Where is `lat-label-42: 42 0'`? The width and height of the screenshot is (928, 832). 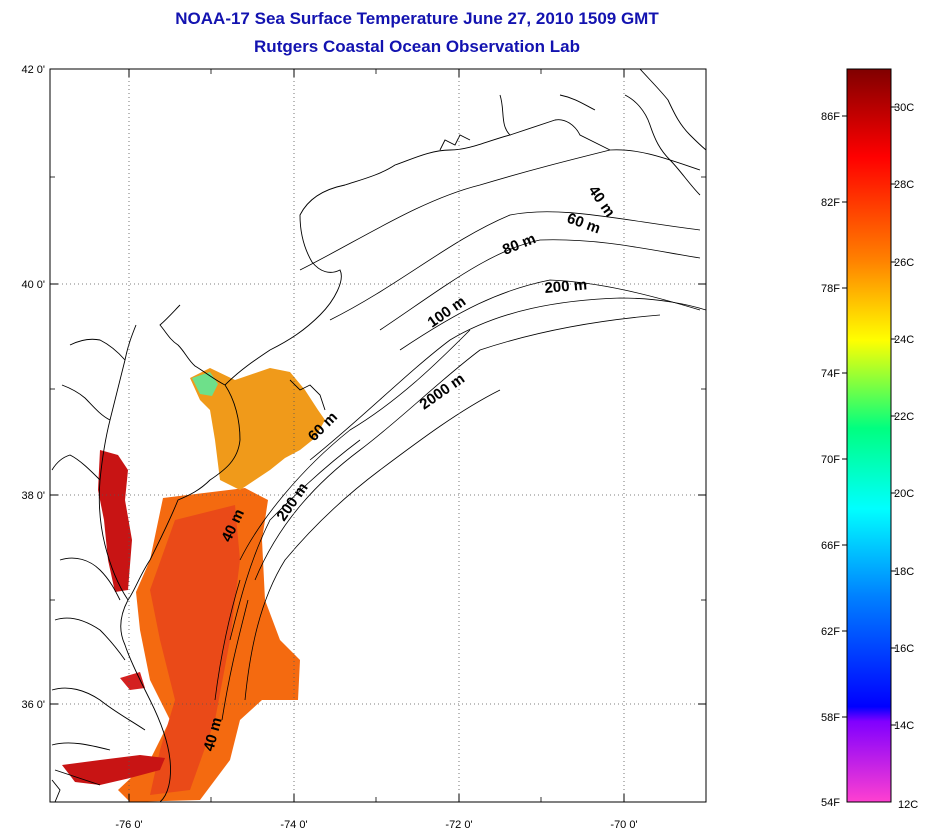 lat-label-42: 42 0' is located at coordinates (33, 70).